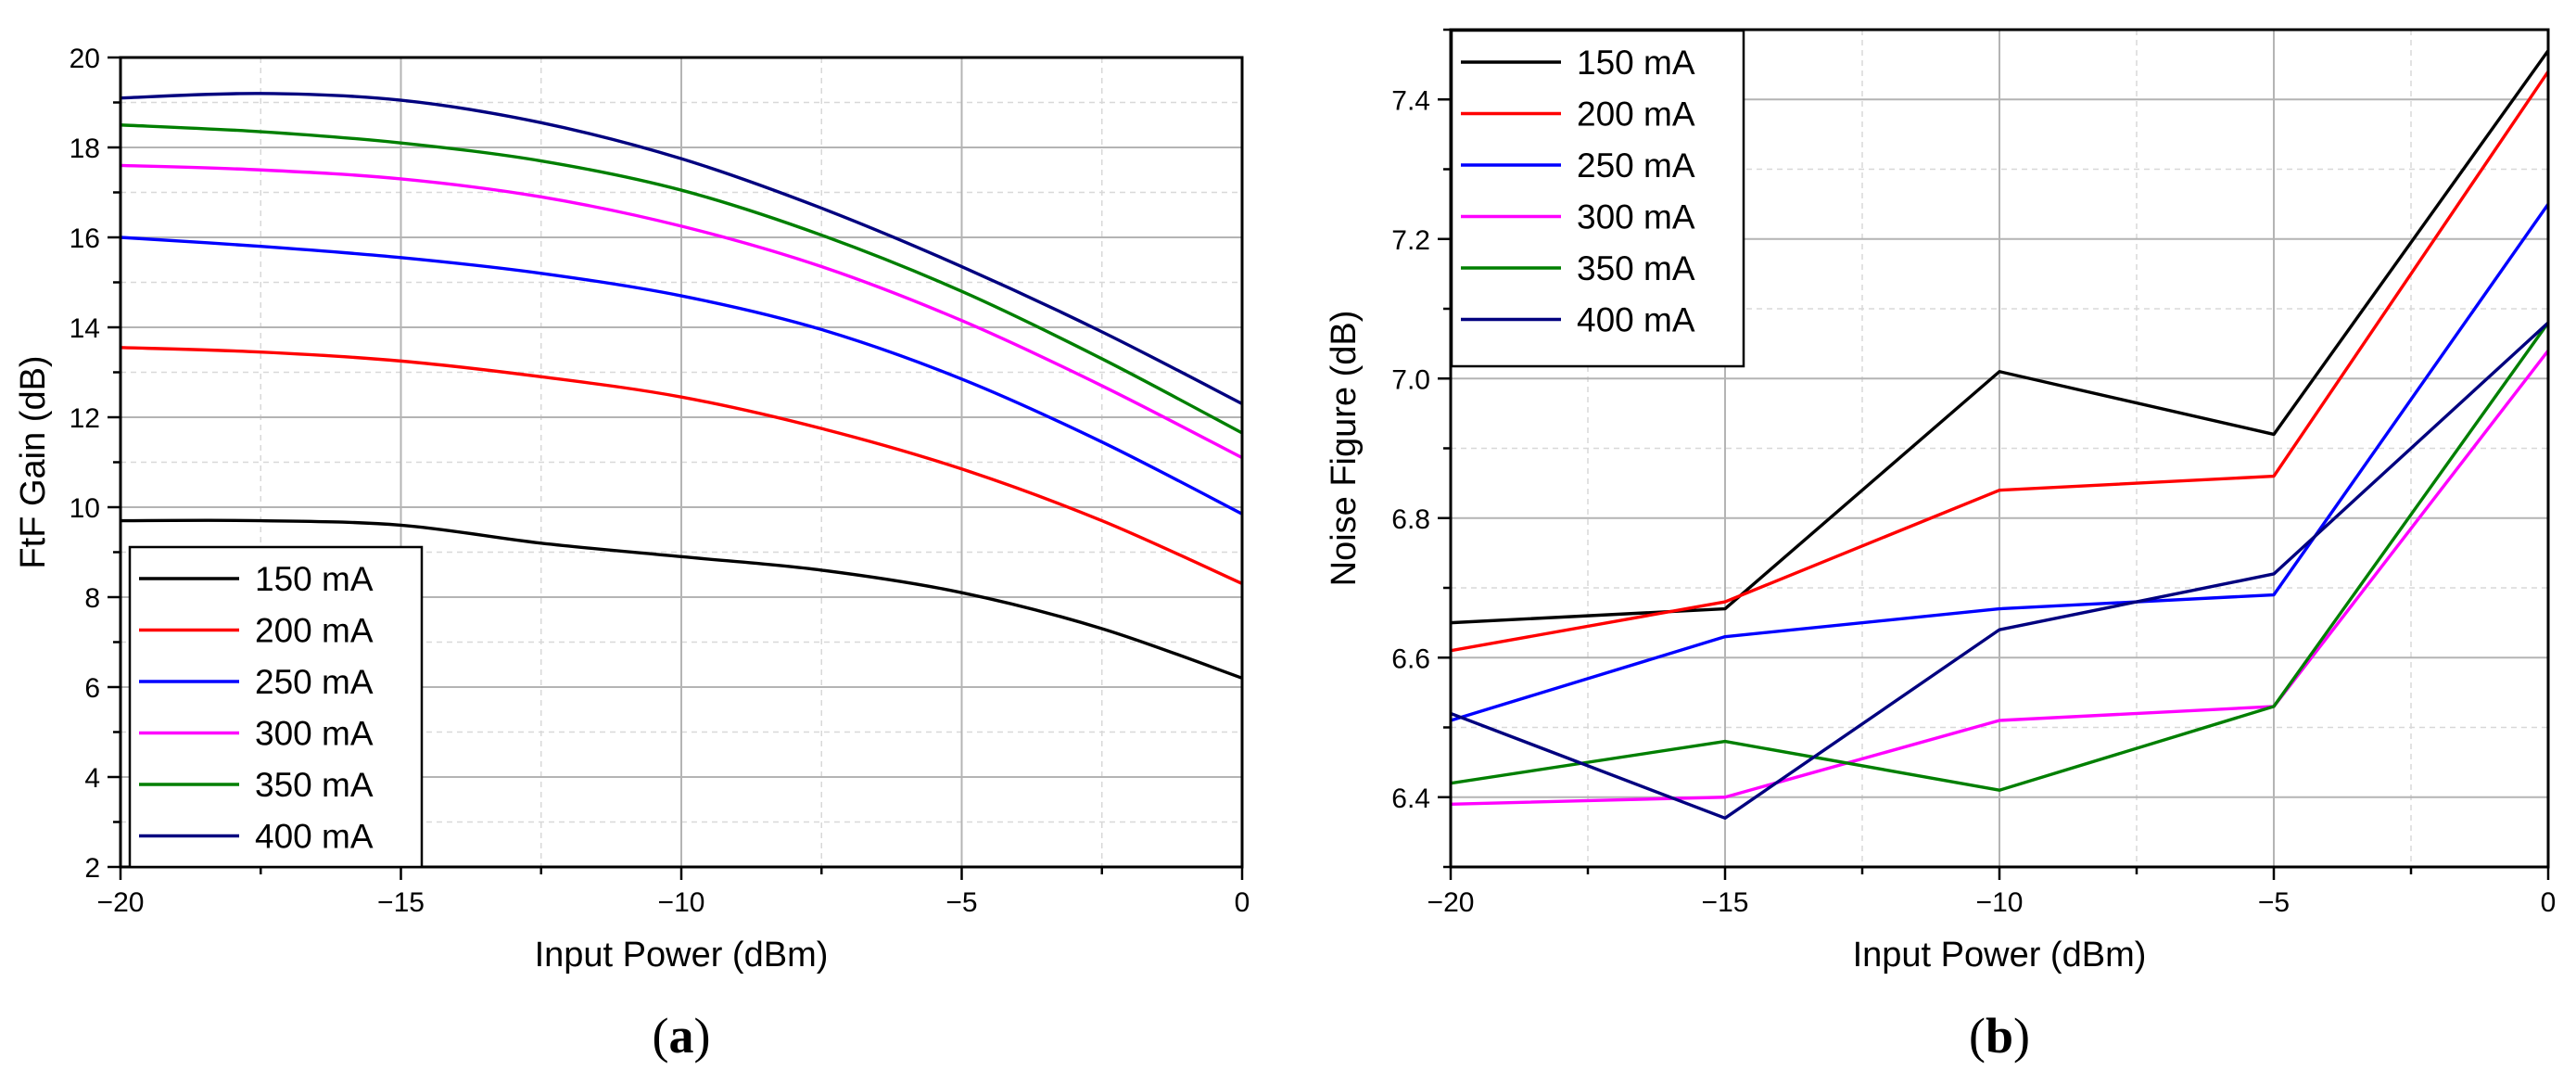 The image size is (2576, 1083). I want to click on panel-a-y-tick-label: 4, so click(92, 778).